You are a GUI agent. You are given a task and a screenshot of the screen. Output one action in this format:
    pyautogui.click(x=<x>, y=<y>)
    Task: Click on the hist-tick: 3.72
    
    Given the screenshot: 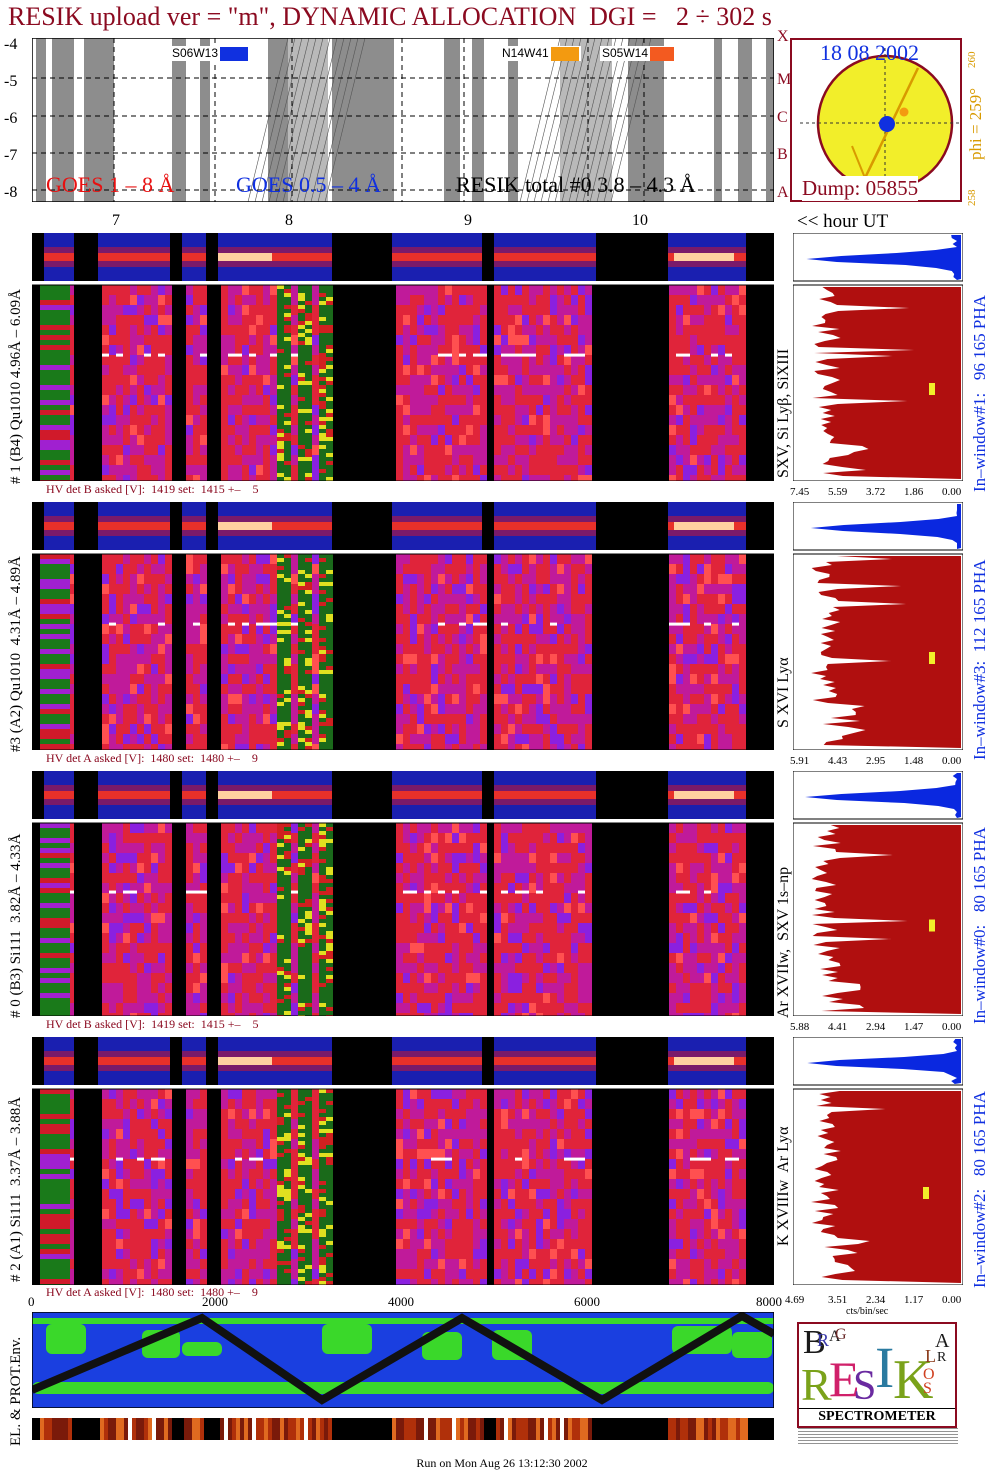 What is the action you would take?
    pyautogui.click(x=876, y=492)
    